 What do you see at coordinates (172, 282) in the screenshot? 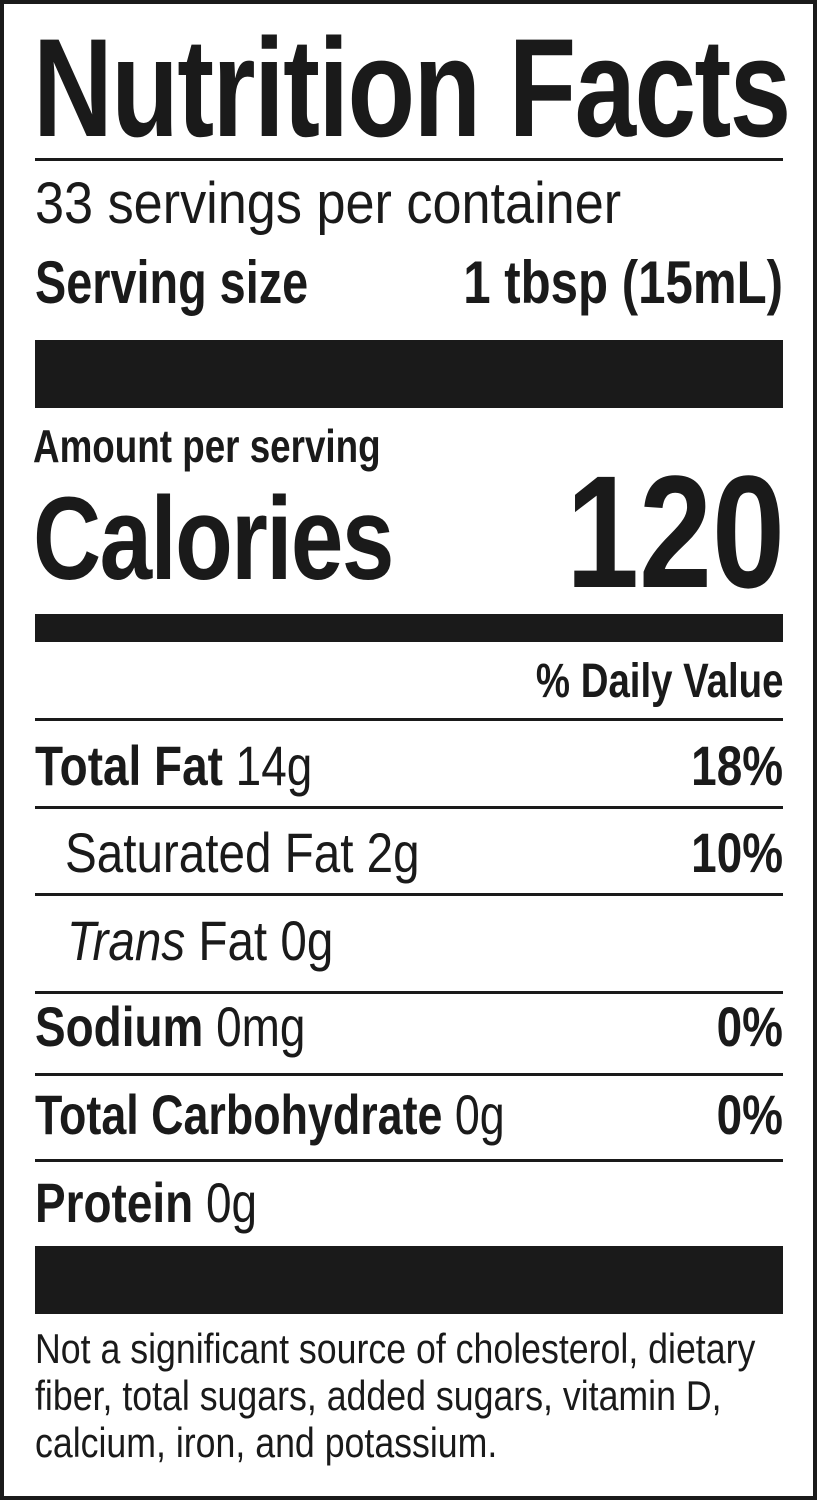
I see `serving-size-label-text: Serving size` at bounding box center [172, 282].